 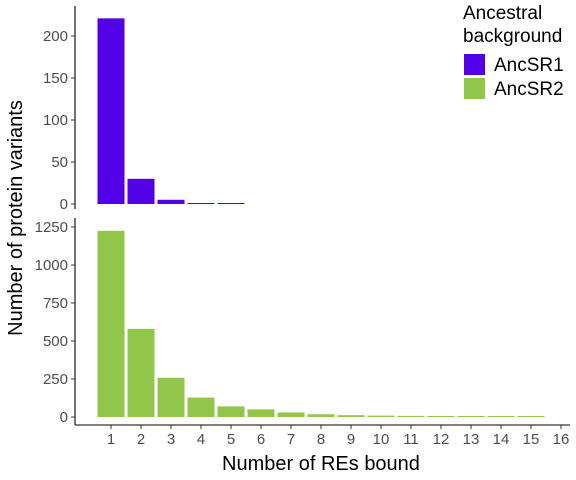 What do you see at coordinates (321, 439) in the screenshot?
I see `x-tick-label: 8` at bounding box center [321, 439].